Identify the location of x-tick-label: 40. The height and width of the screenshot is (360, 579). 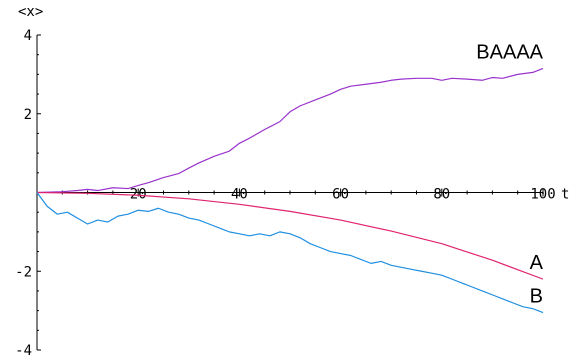
(239, 195).